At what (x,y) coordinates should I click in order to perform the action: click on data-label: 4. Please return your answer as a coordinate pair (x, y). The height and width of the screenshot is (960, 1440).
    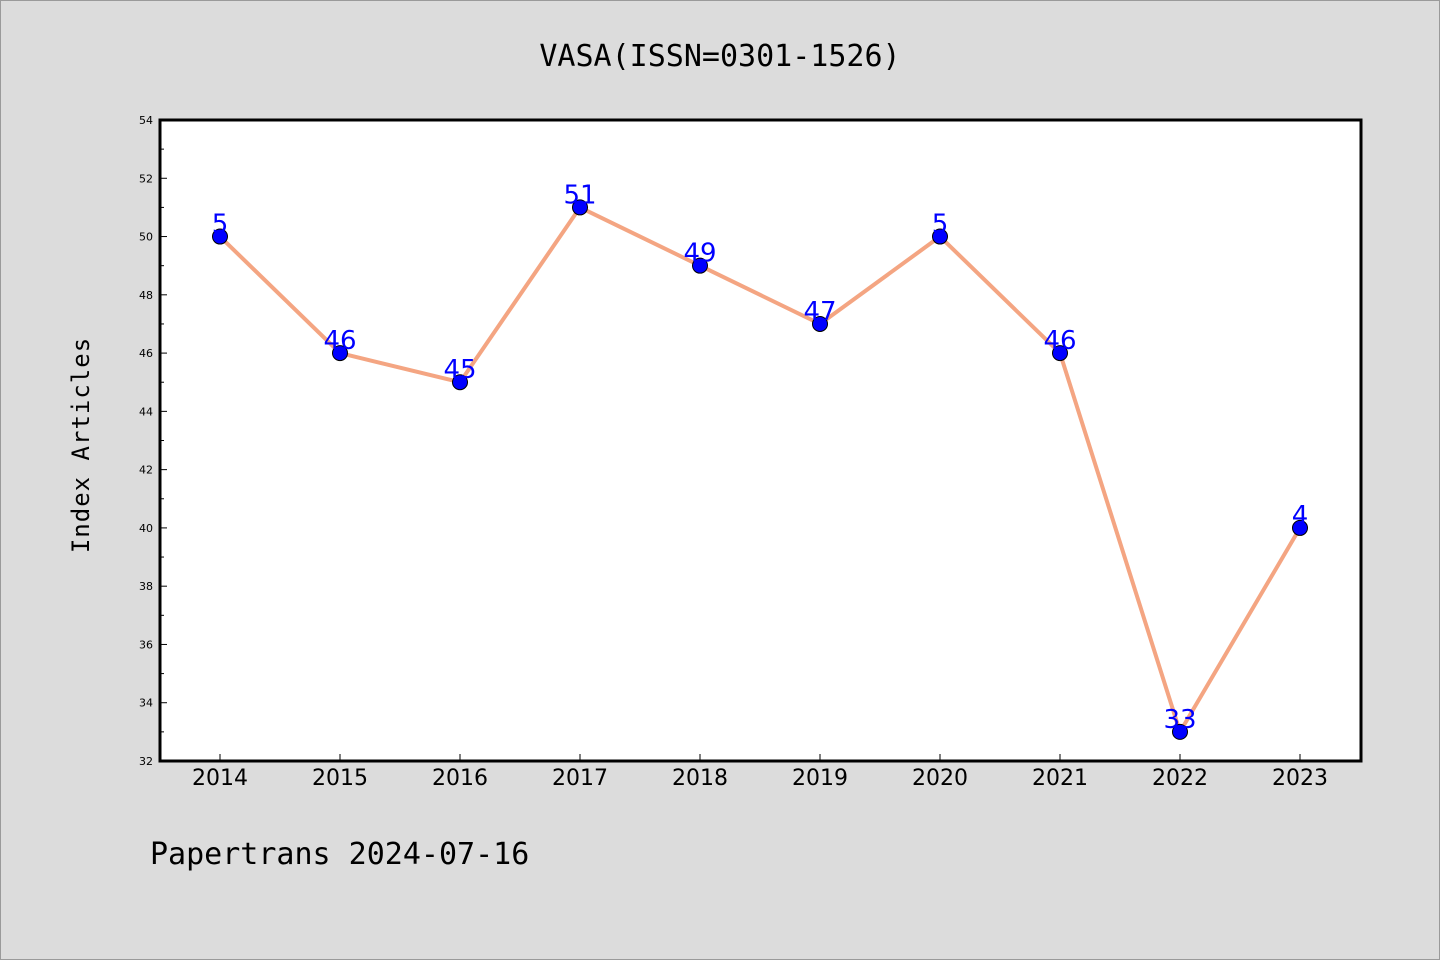
    Looking at the image, I should click on (1300, 516).